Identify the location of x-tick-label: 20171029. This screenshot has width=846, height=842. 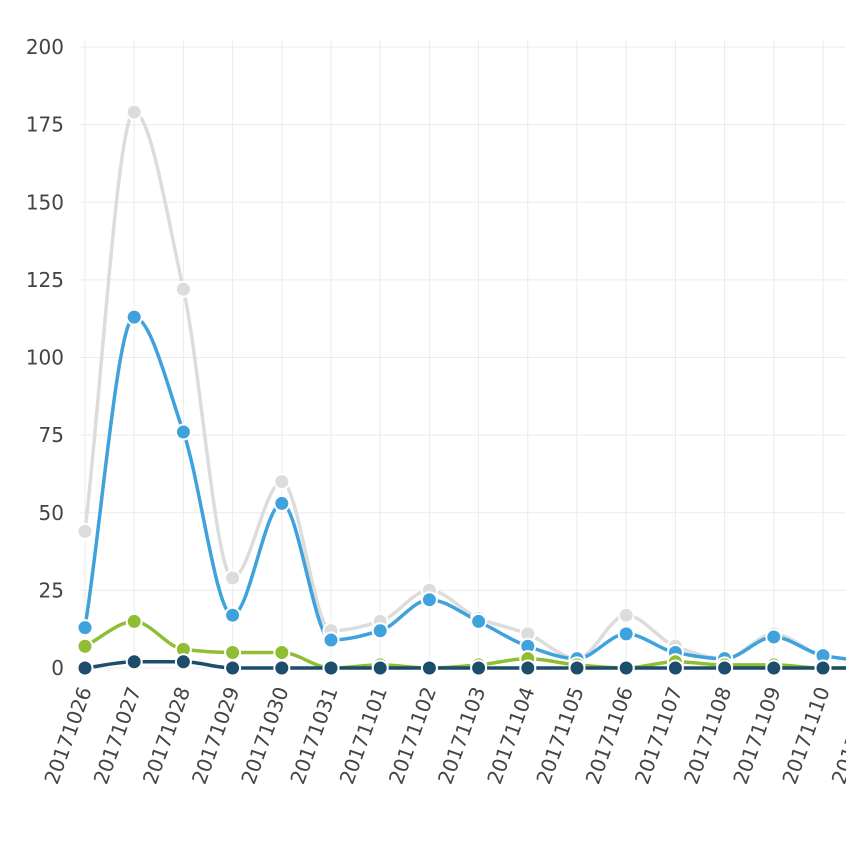
(215, 736).